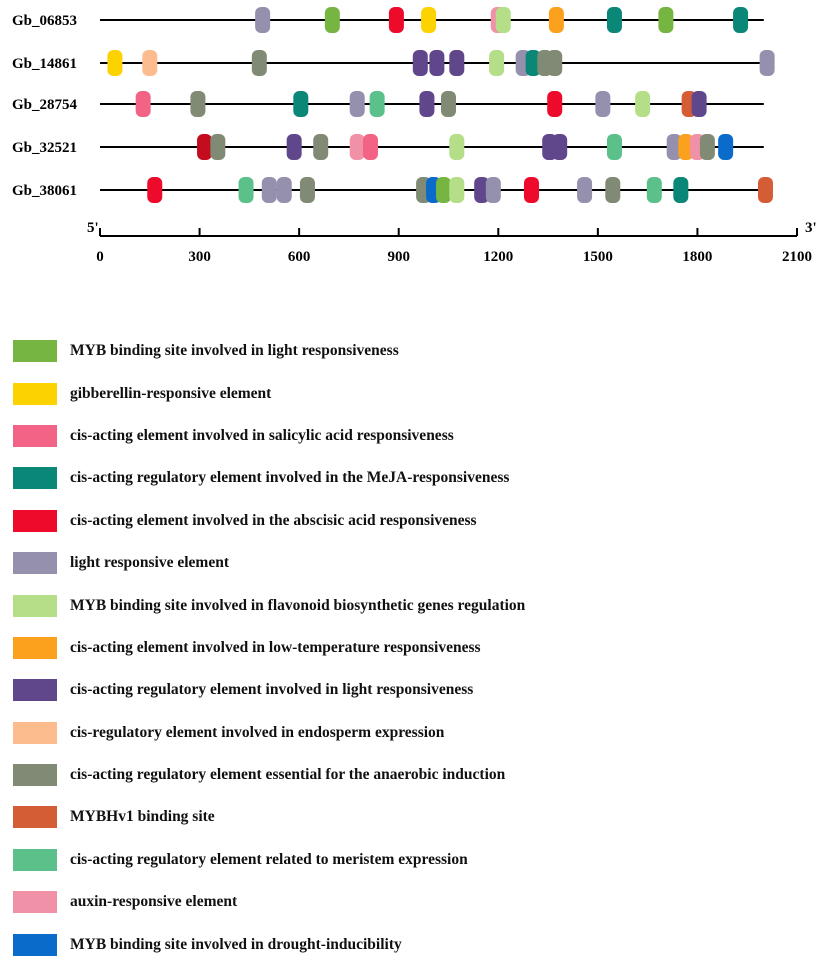 The height and width of the screenshot is (966, 823). Describe the element at coordinates (44, 64) in the screenshot. I see `gene-label: Gb_14861` at that location.